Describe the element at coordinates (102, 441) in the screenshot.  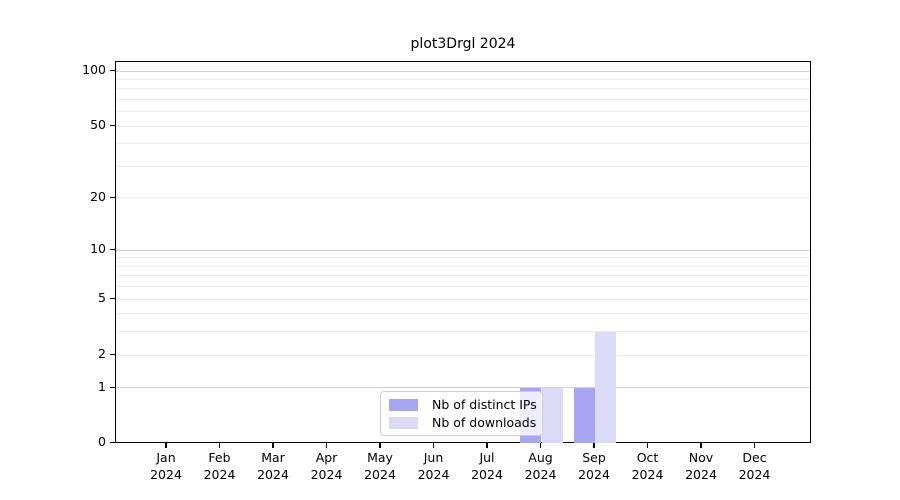
I see `y-tick-label: 0` at that location.